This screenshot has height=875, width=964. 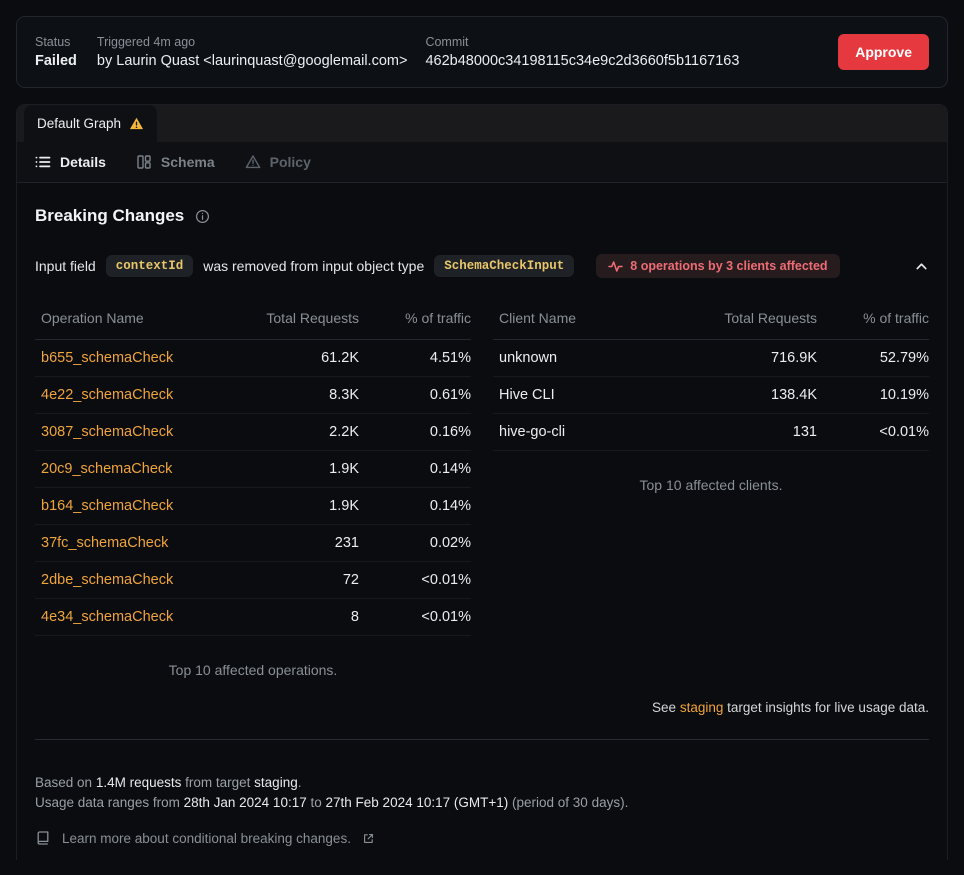 I want to click on table-row: 20c9_schemaCheck 1.9K 0.14%, so click(x=253, y=469).